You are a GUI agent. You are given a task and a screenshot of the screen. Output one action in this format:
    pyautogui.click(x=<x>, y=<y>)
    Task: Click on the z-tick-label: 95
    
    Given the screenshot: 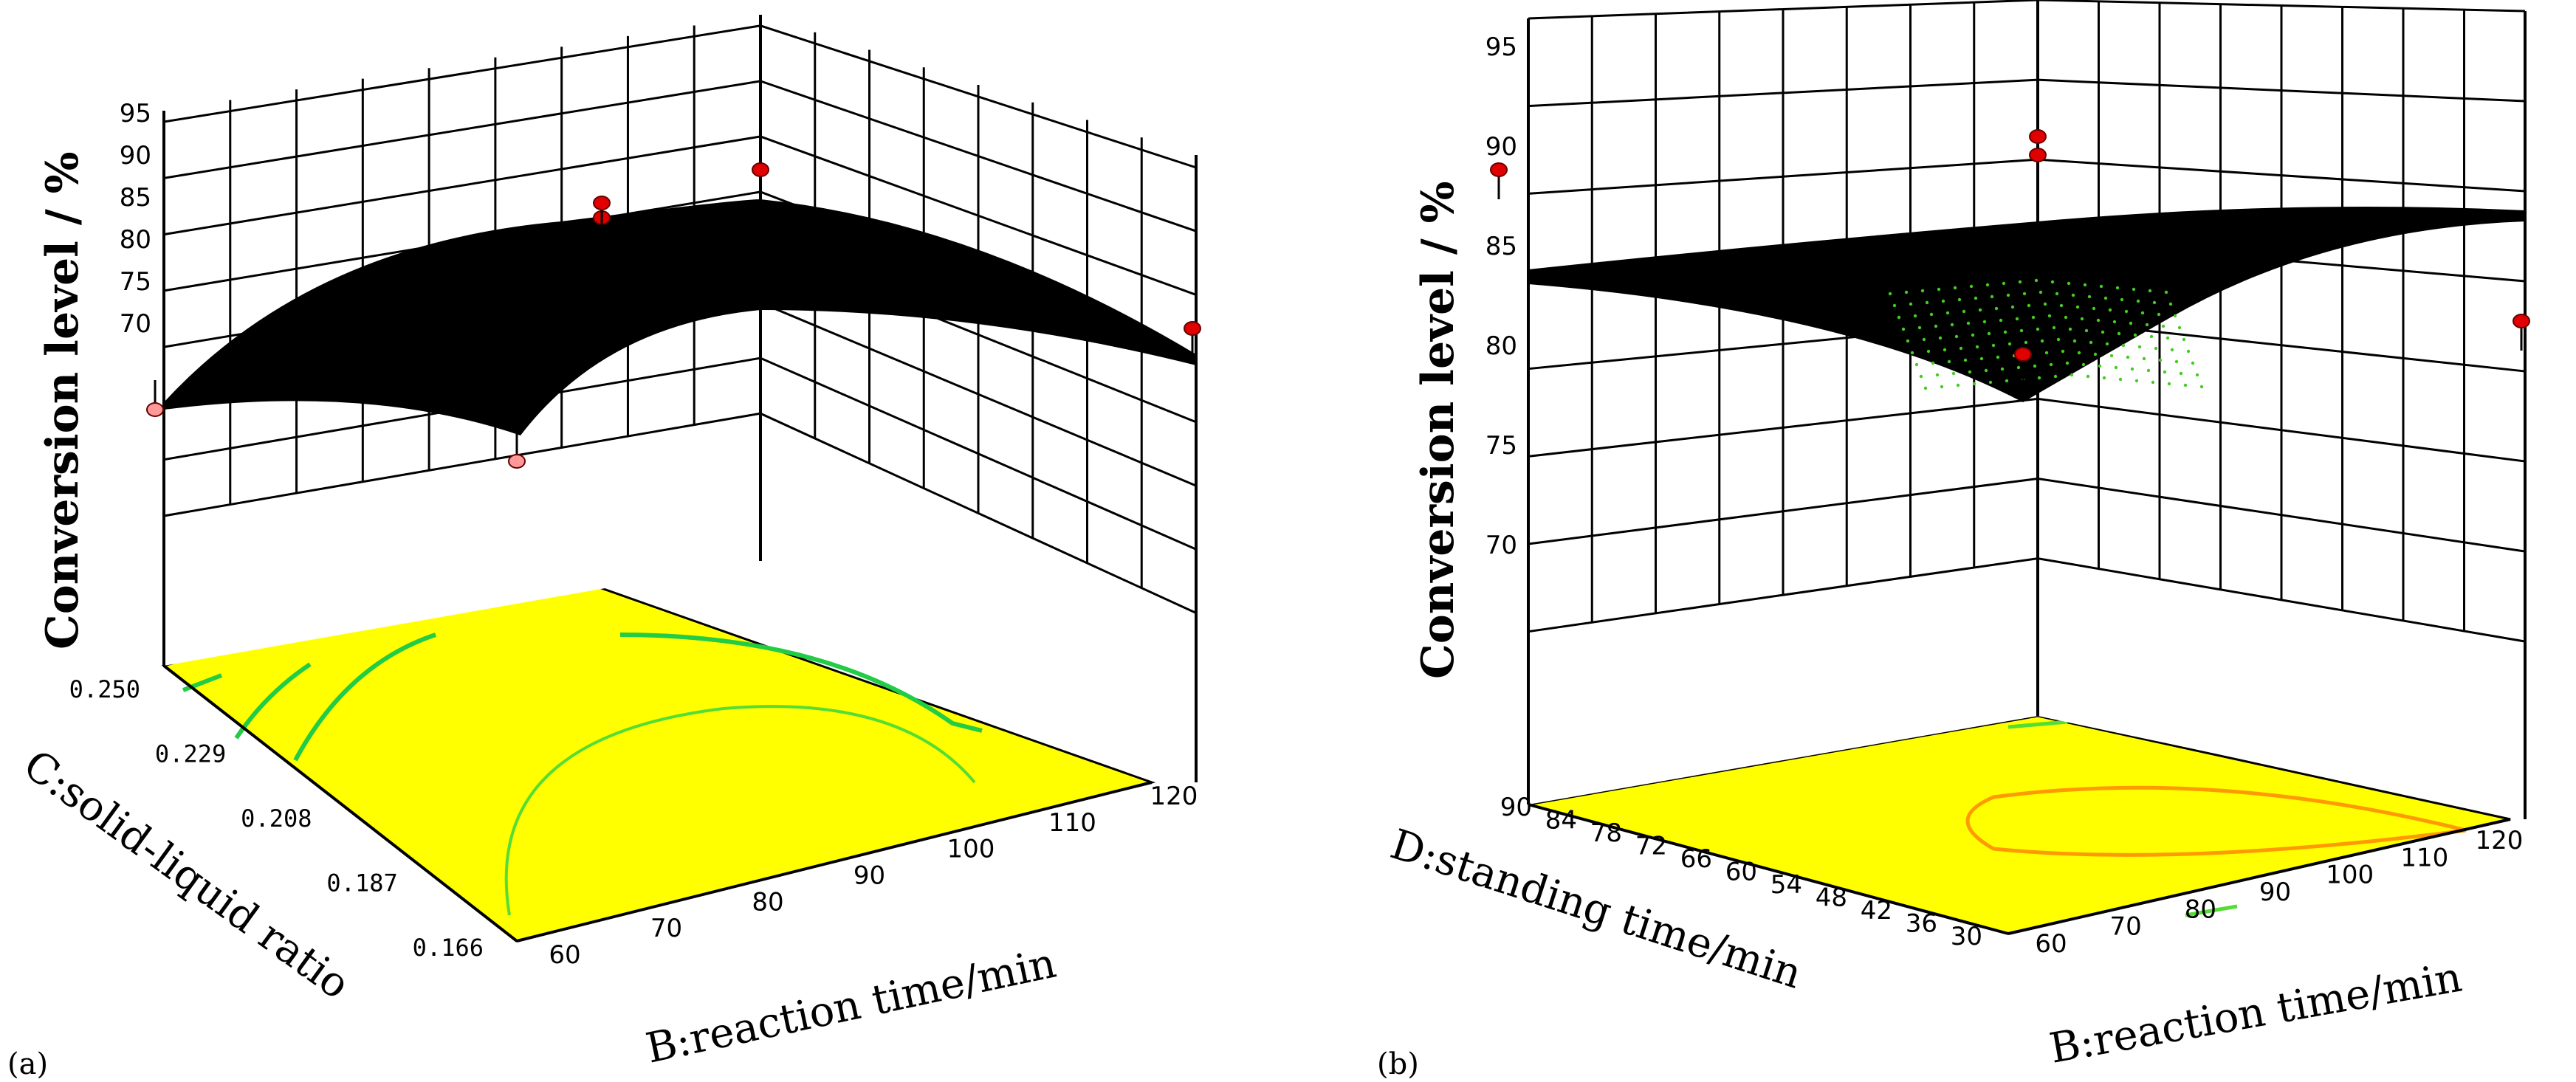 What is the action you would take?
    pyautogui.click(x=135, y=114)
    